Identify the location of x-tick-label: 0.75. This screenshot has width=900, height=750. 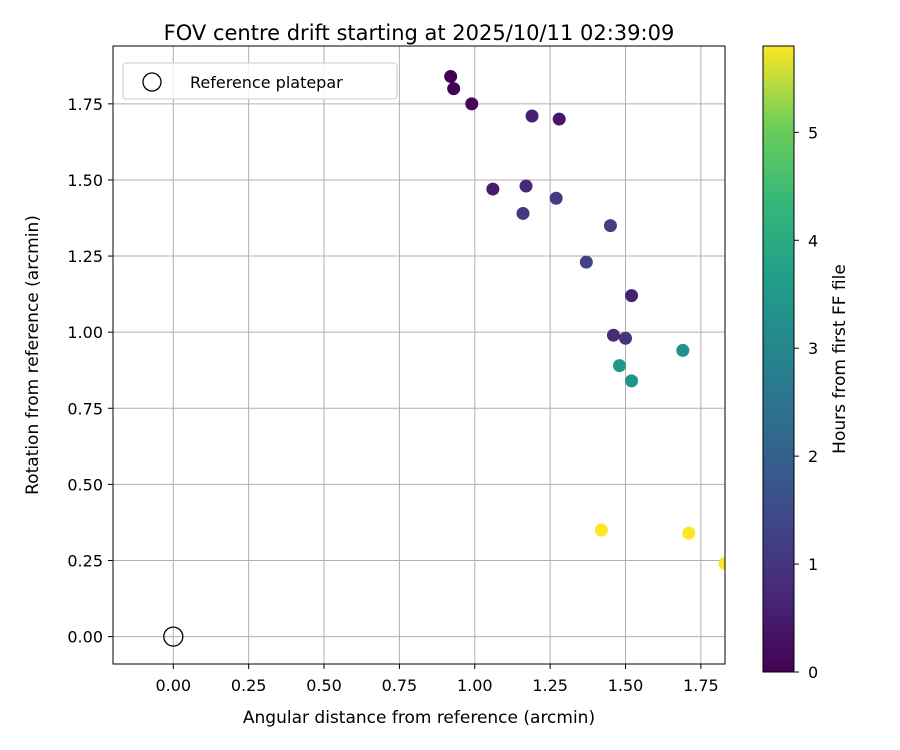
(400, 685).